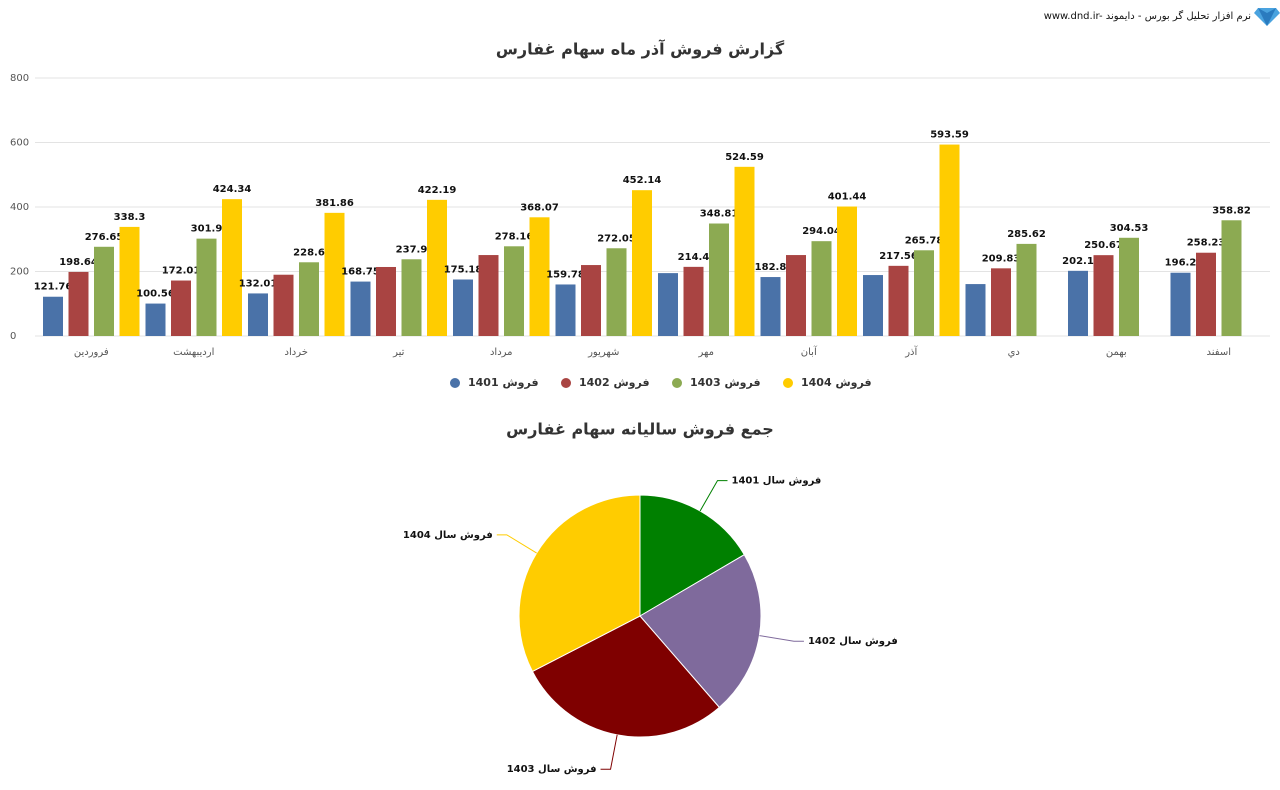  What do you see at coordinates (412, 249) in the screenshot?
I see `value-label: 237.9` at bounding box center [412, 249].